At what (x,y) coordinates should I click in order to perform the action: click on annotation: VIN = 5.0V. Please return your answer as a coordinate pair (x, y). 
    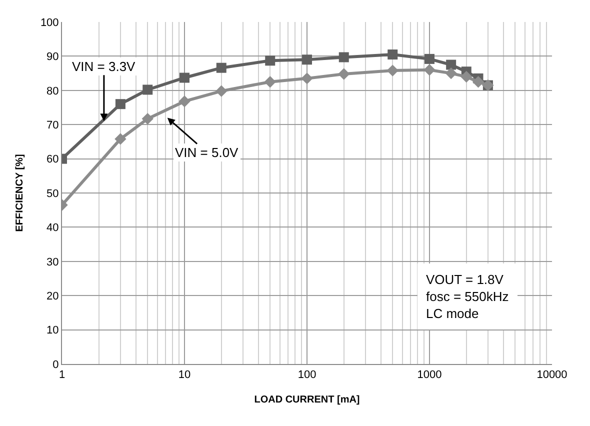
    Looking at the image, I should click on (207, 152).